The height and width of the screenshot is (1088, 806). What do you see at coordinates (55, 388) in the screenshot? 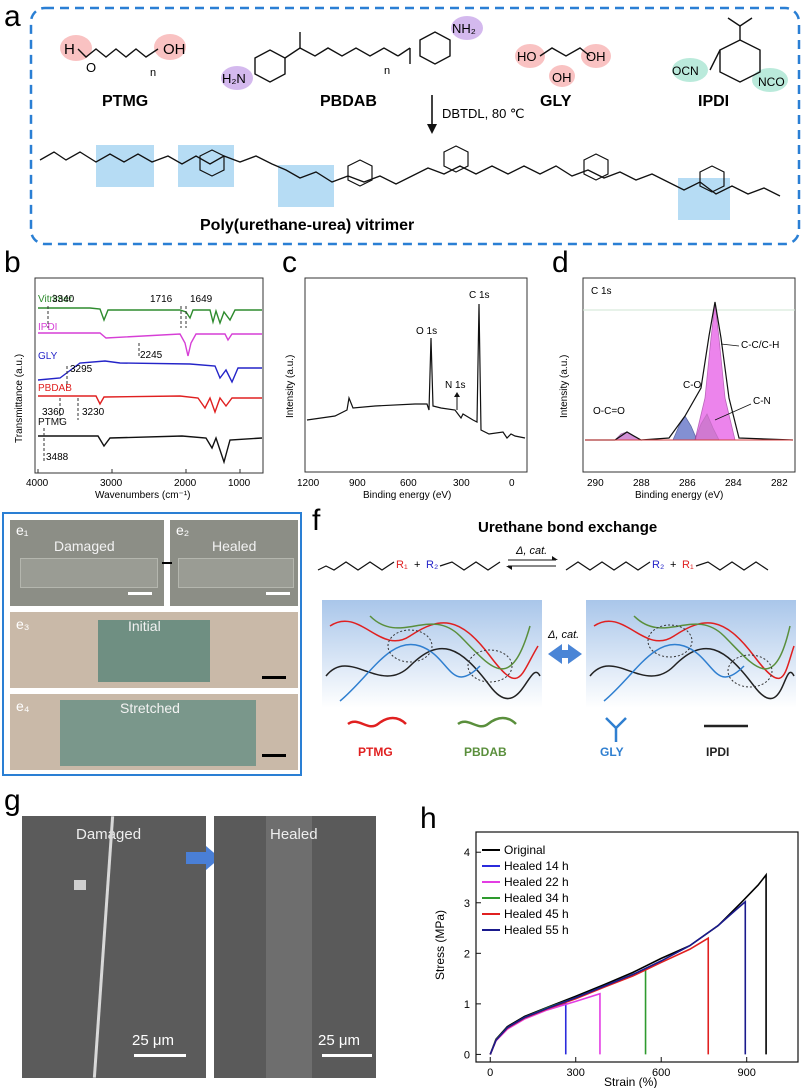
I see `series-label-pbdab: PBDAB` at bounding box center [55, 388].